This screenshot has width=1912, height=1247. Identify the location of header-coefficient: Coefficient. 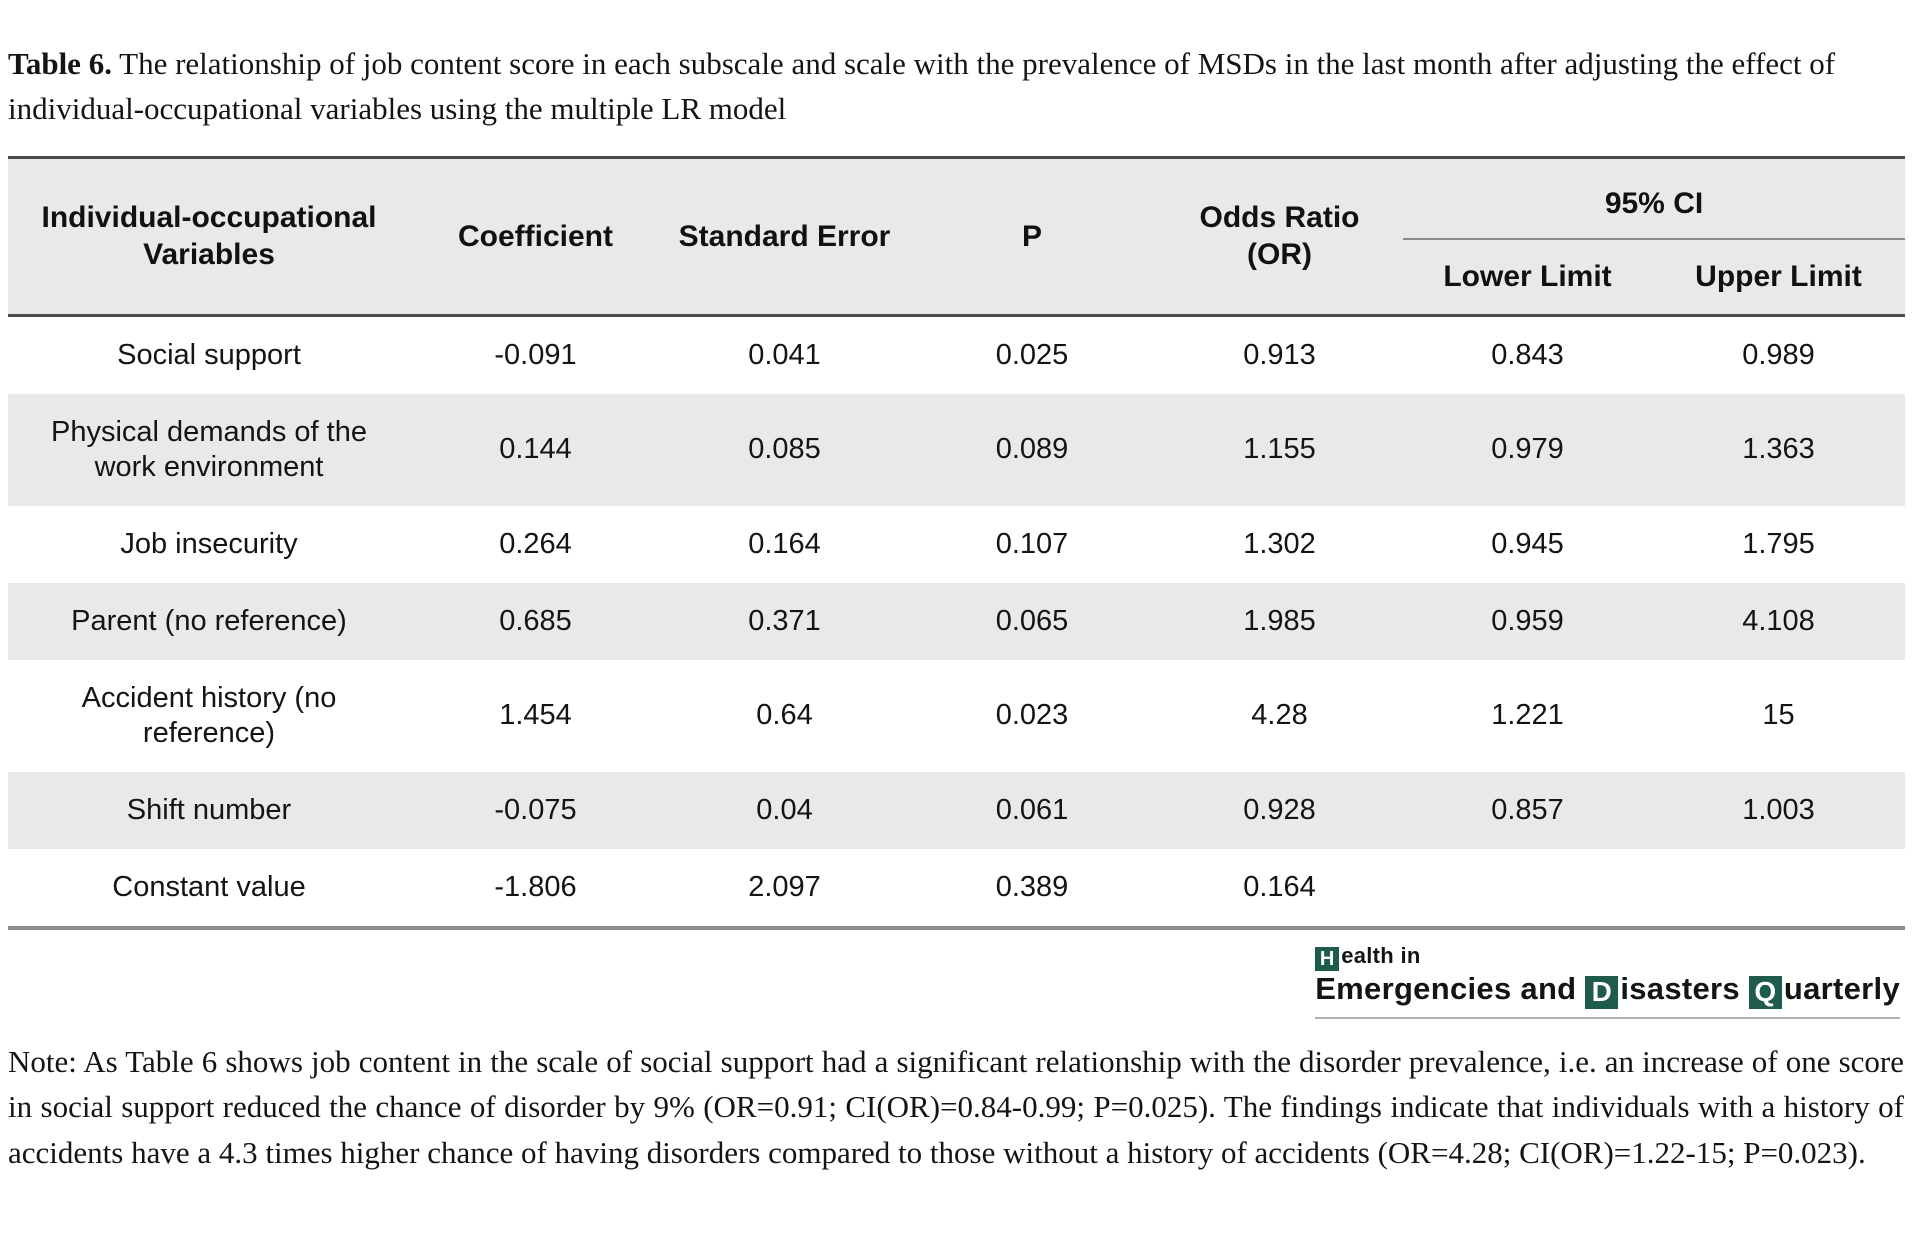
(535, 236).